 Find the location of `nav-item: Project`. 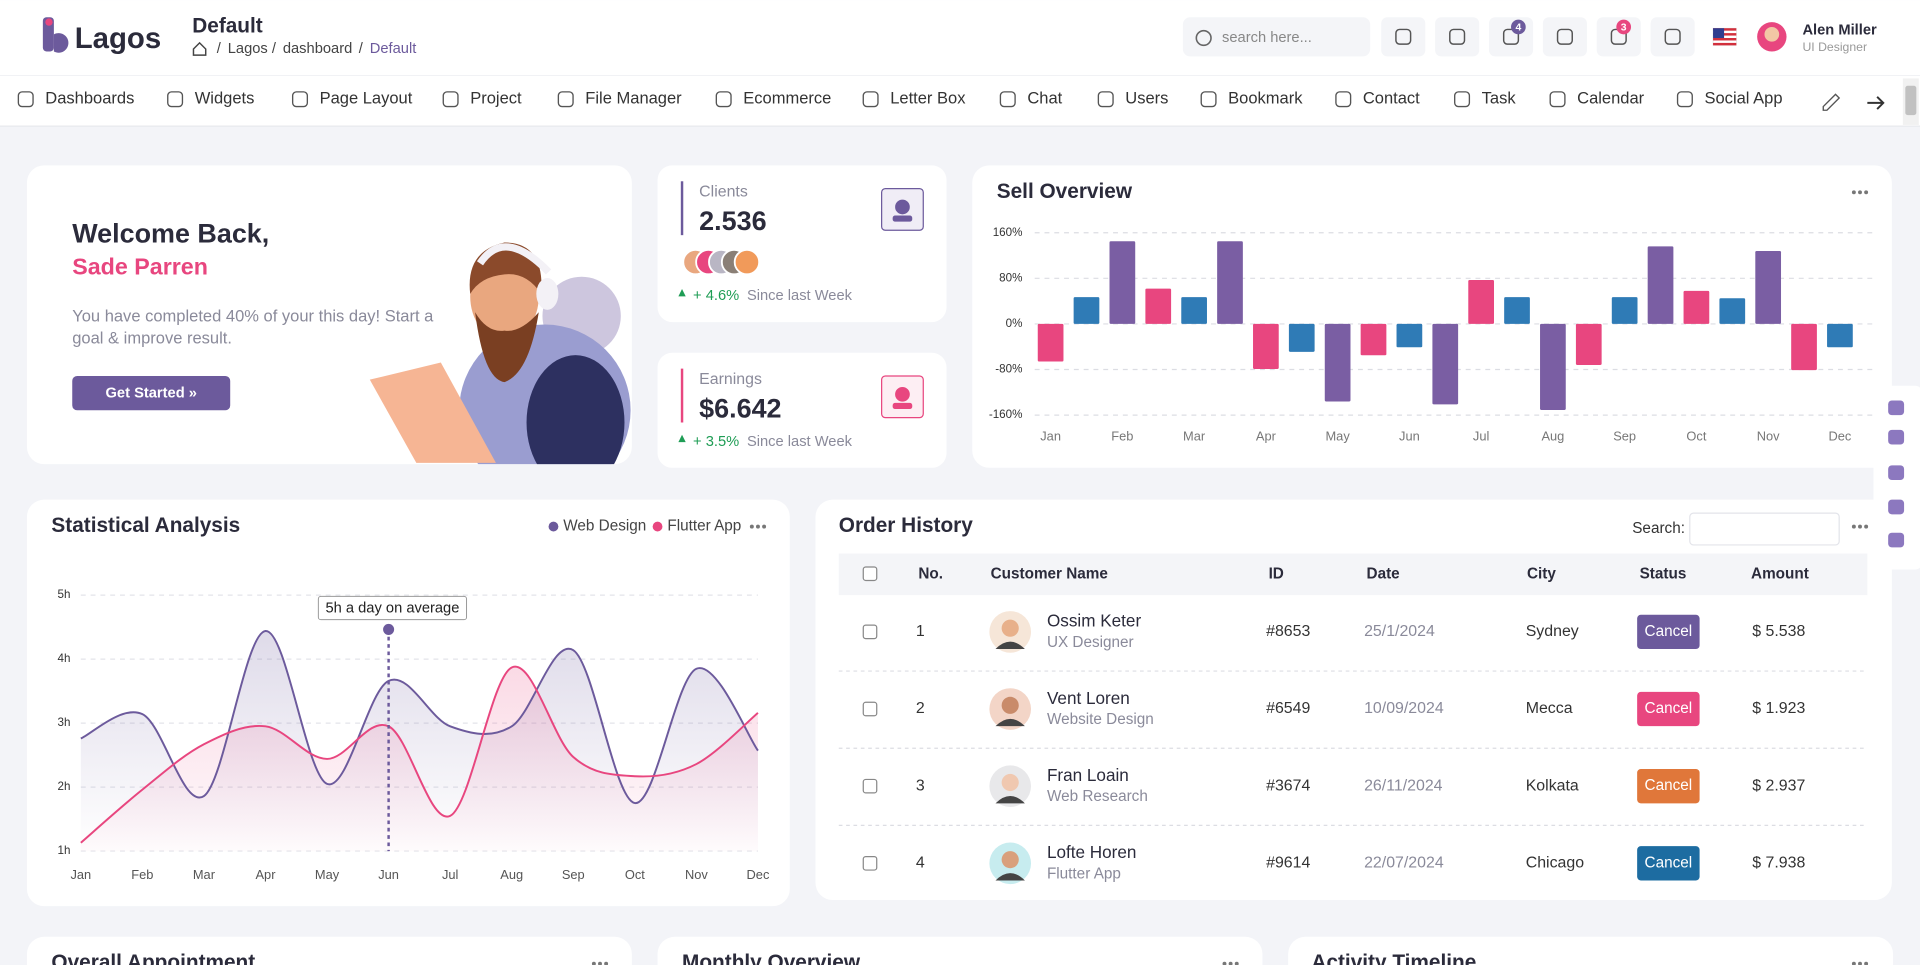

nav-item: Project is located at coordinates (496, 98).